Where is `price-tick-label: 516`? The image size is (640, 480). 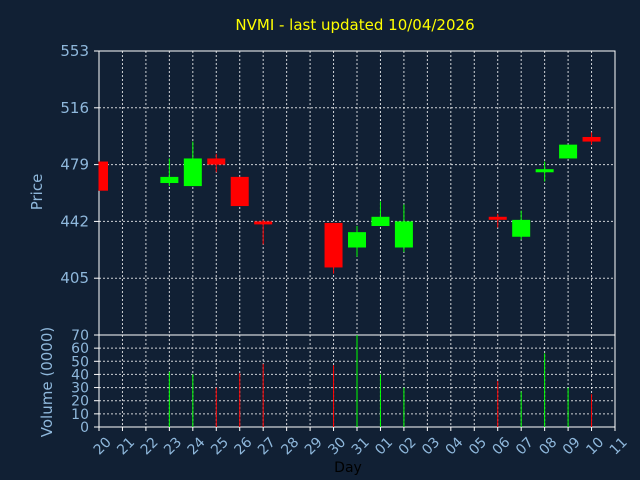
price-tick-label: 516 is located at coordinates (74, 108).